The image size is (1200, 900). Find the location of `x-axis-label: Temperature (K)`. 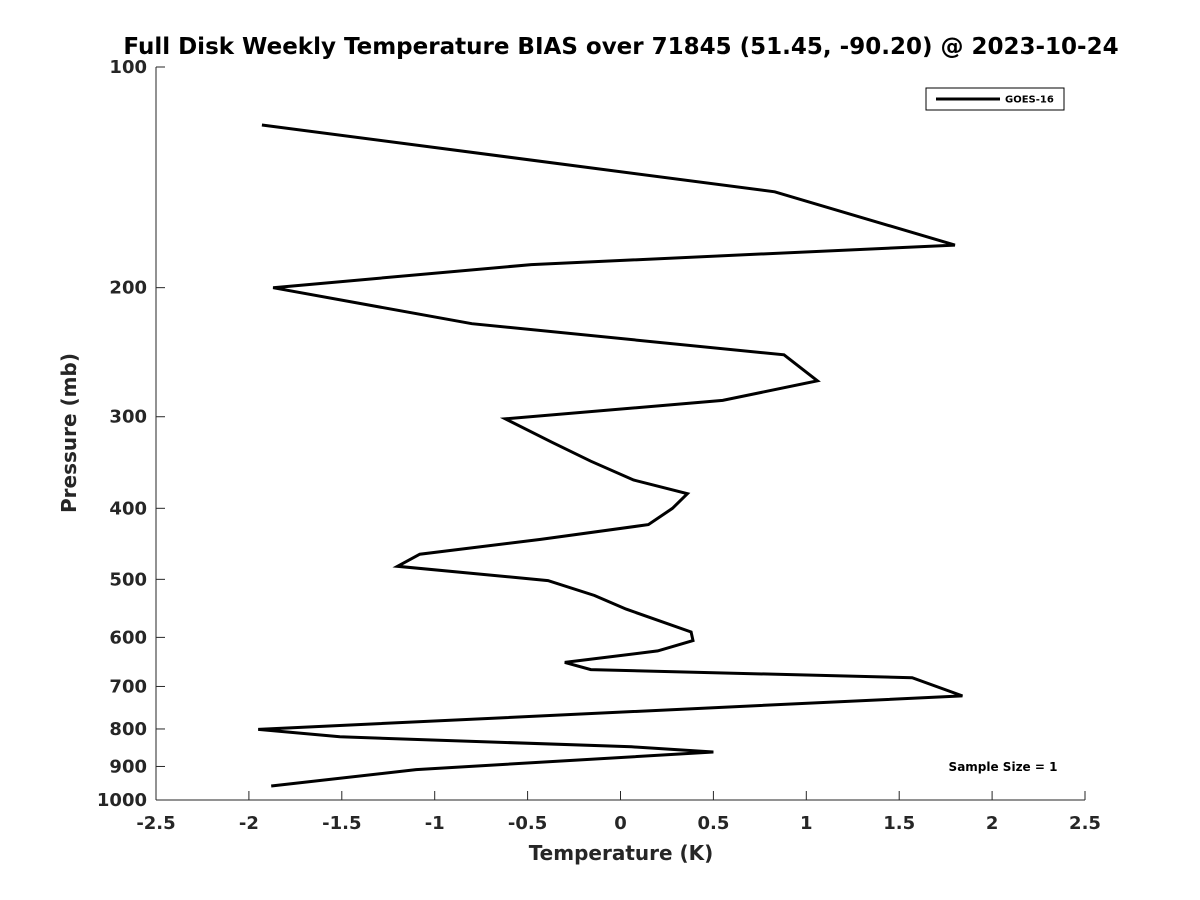

x-axis-label: Temperature (K) is located at coordinates (621, 853).